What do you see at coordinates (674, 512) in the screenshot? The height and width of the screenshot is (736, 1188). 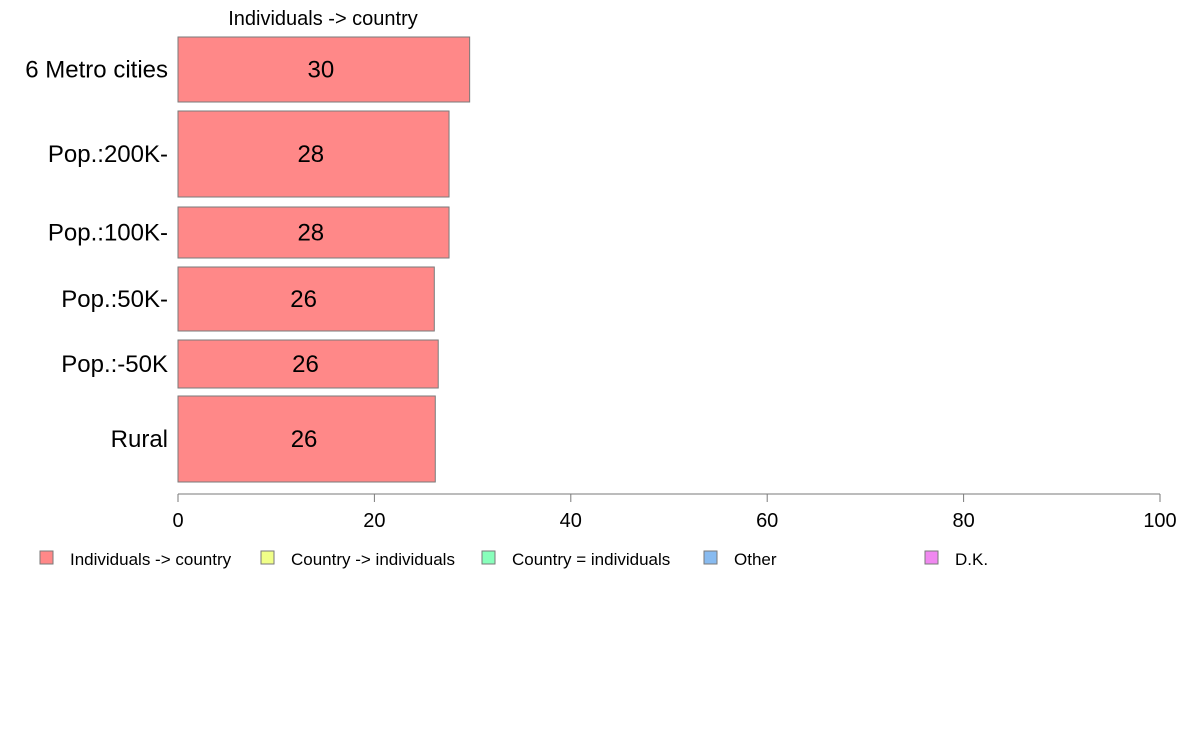 I see `x-axis: 0 20 40 60 80 100` at bounding box center [674, 512].